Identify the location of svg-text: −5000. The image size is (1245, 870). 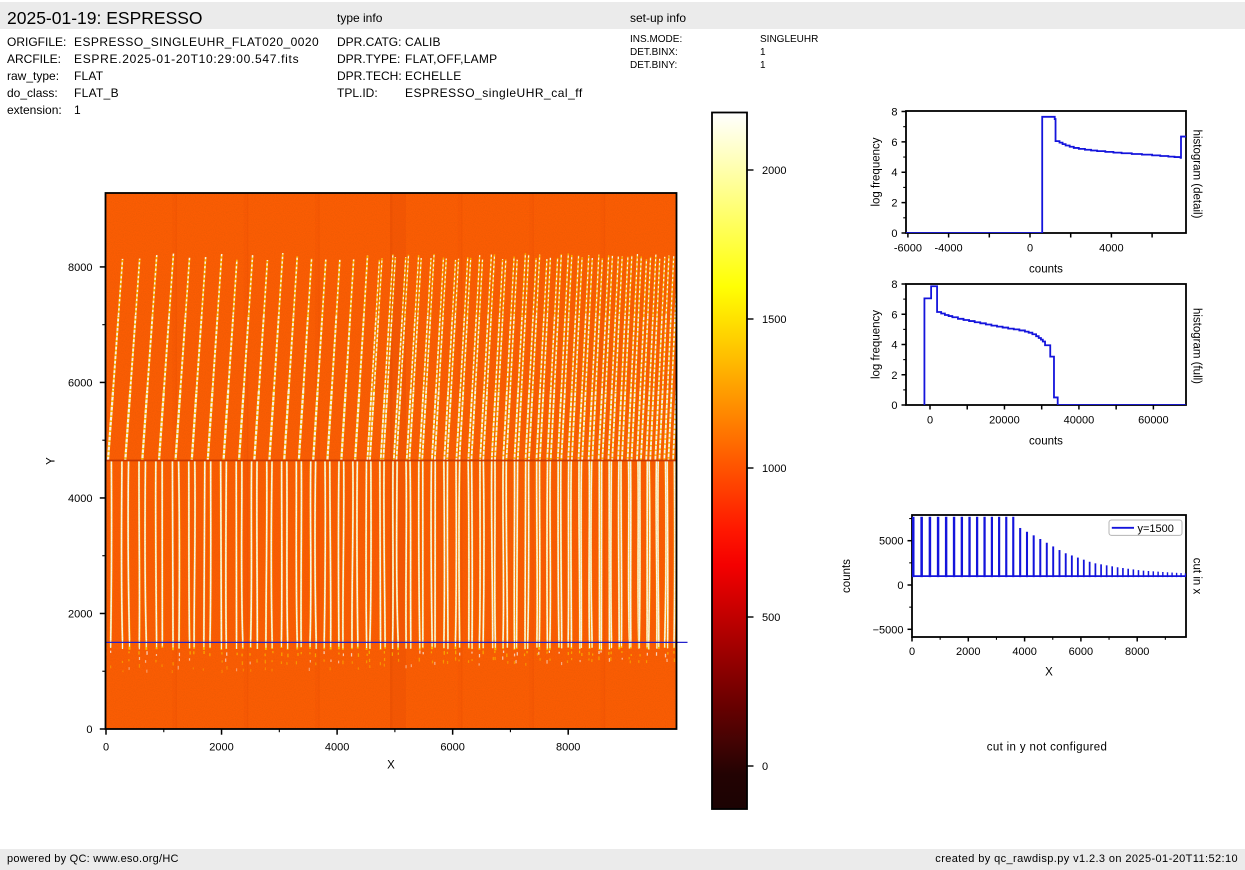
(888, 630).